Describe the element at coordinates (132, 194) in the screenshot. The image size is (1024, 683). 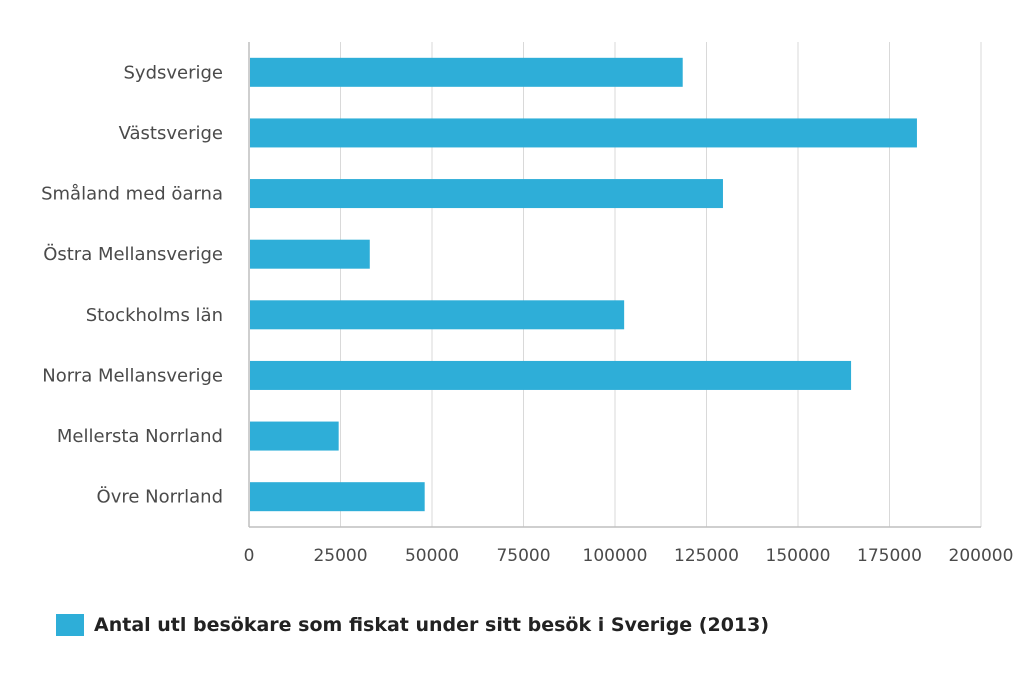
I see `category-label: Småland med öarna` at that location.